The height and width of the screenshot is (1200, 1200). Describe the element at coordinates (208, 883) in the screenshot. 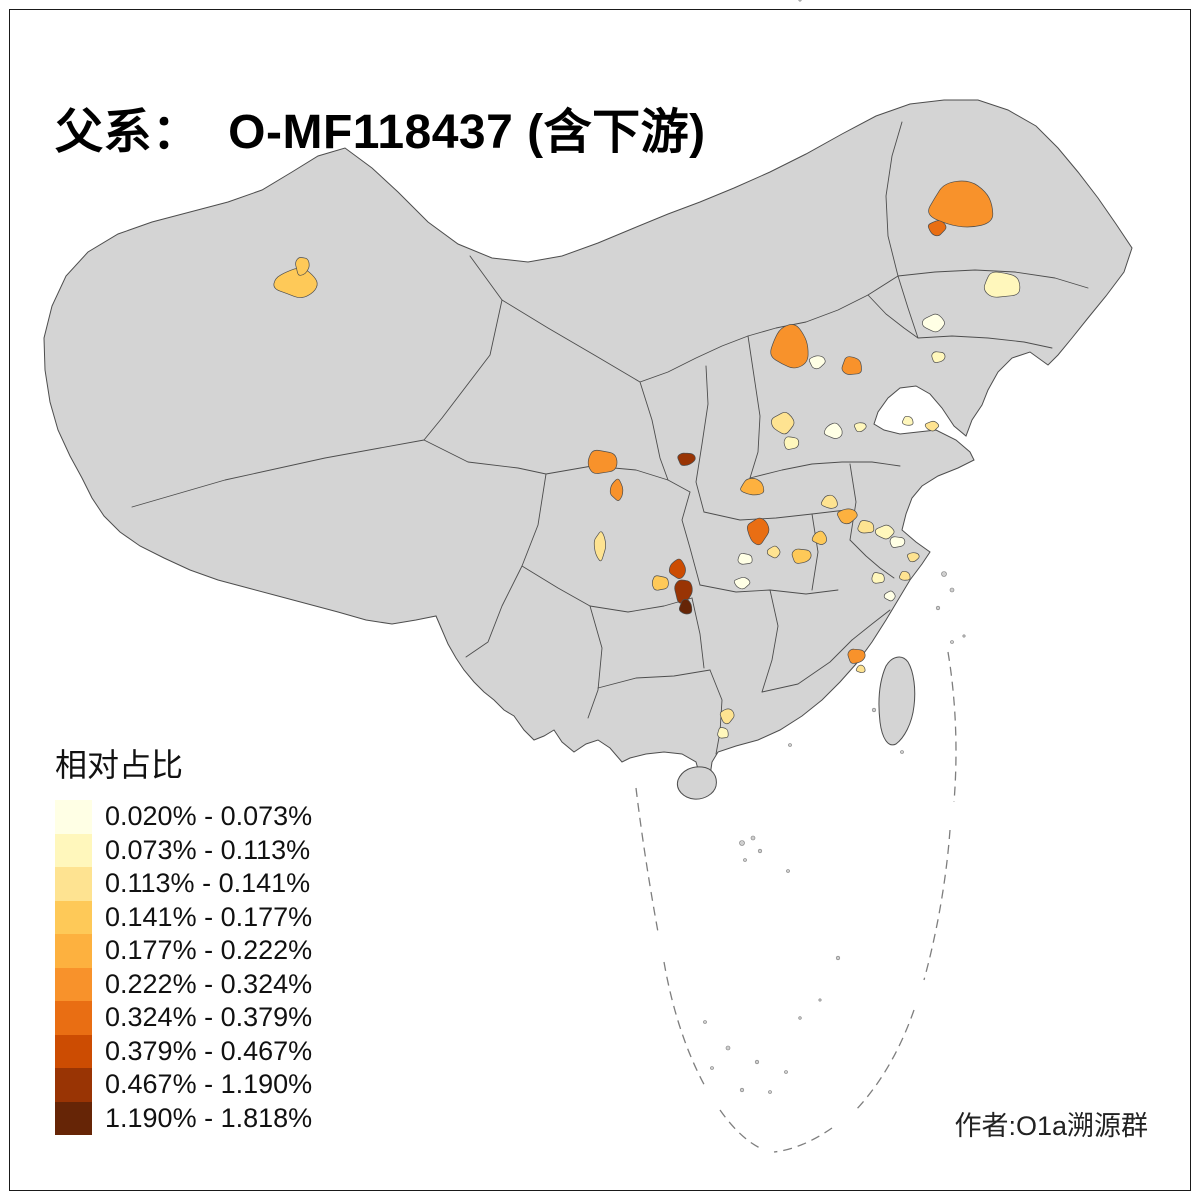

I see `legend-label: 0.113% - 0.141%` at that location.